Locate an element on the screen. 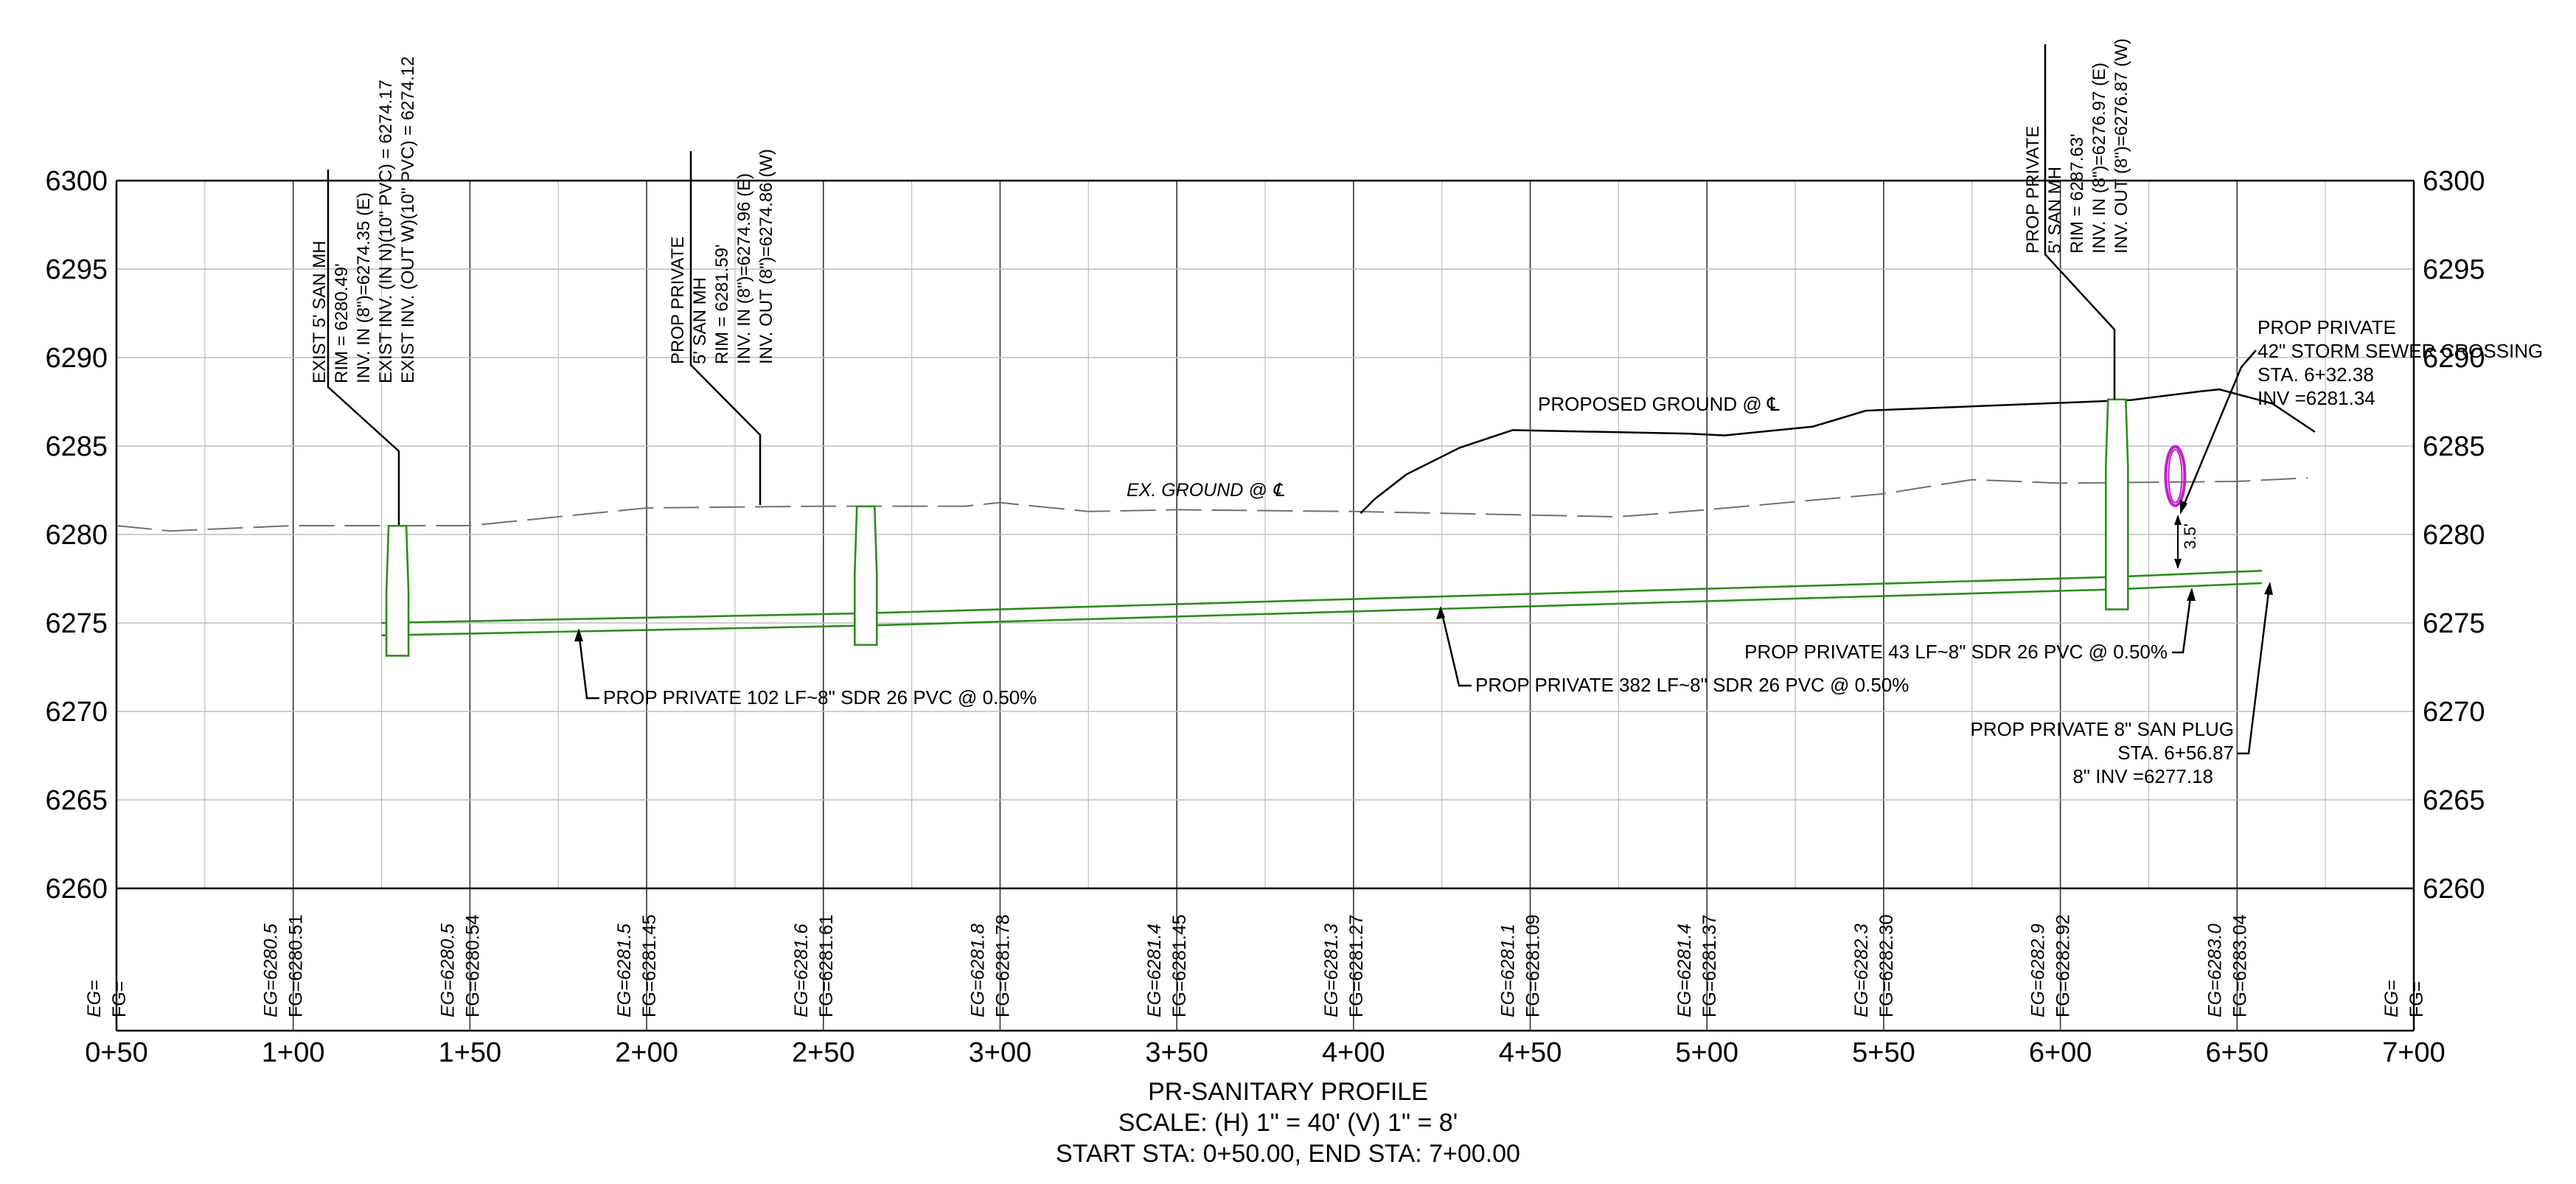  elevation-label-left: 6295 is located at coordinates (76, 269).